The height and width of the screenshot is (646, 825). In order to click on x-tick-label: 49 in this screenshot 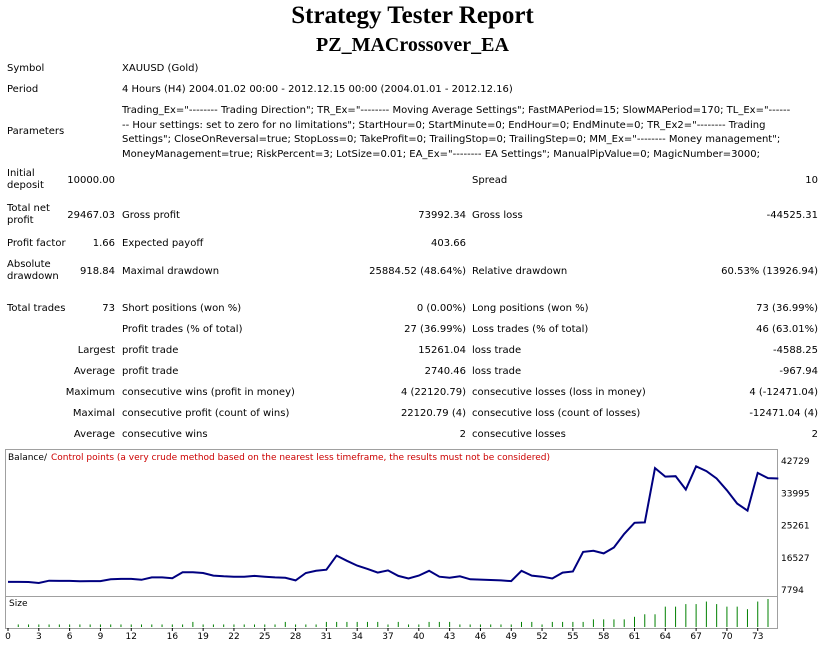, I will do `click(512, 637)`.